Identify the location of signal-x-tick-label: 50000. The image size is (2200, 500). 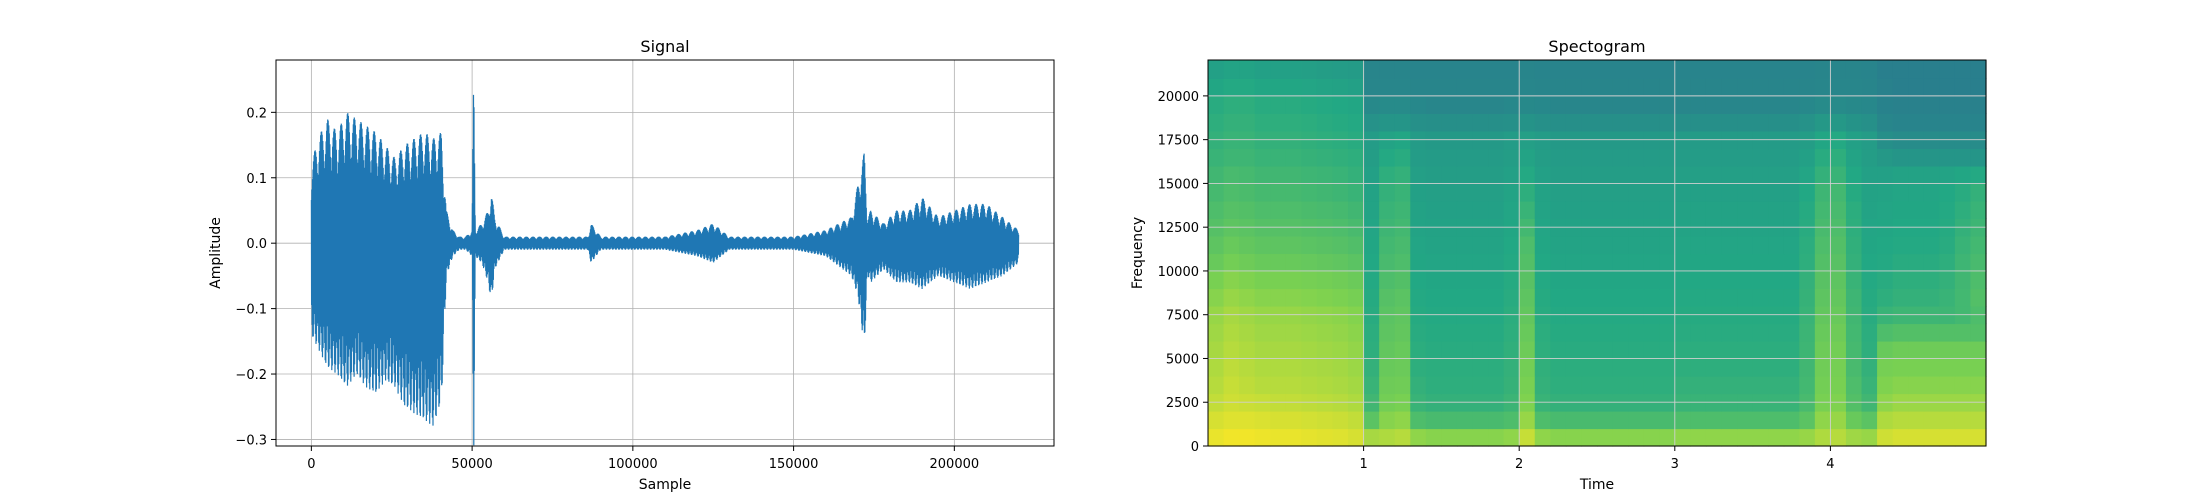
(471, 464).